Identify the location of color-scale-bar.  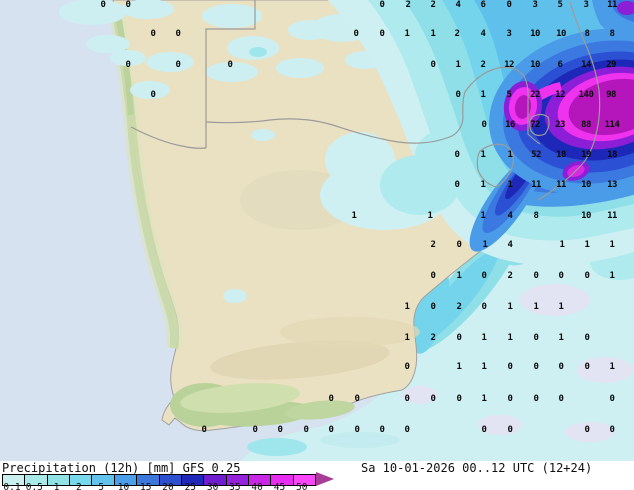
(159, 480).